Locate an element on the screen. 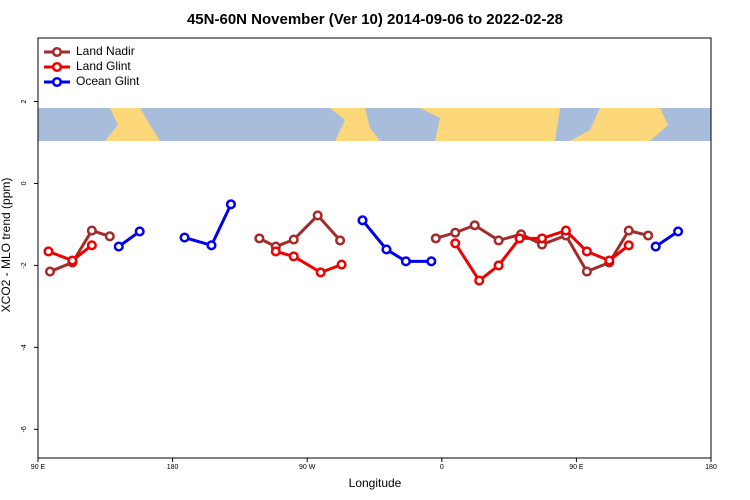  y-tick-label: -4 is located at coordinates (24, 347).